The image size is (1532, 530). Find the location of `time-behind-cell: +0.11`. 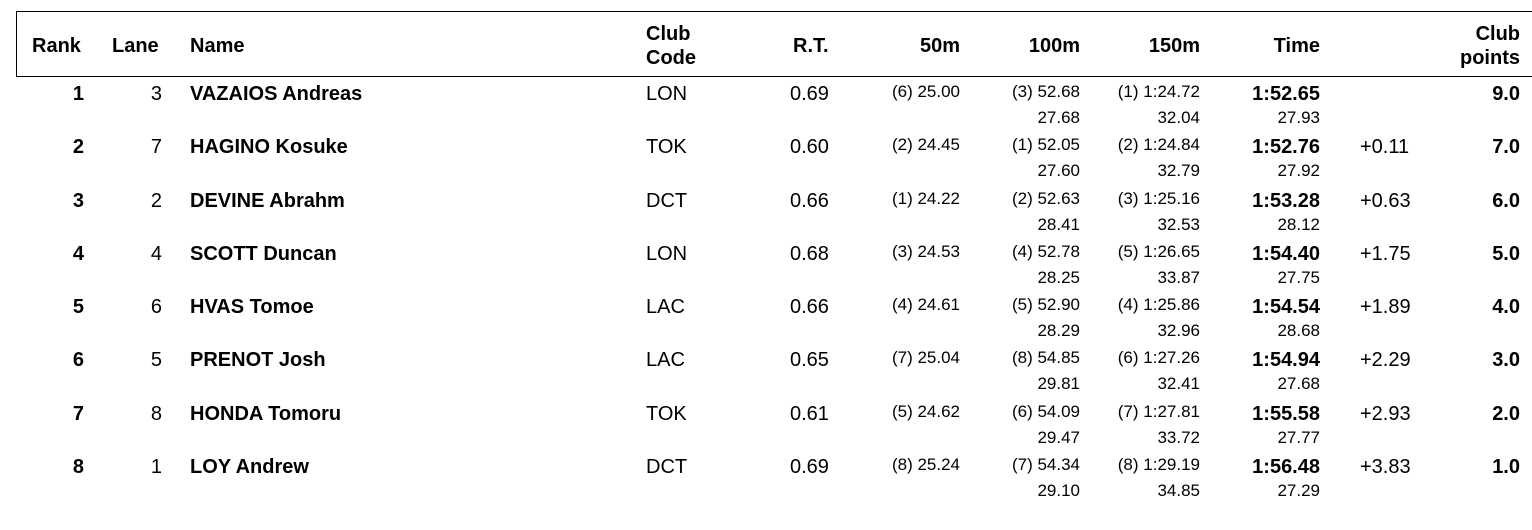

time-behind-cell: +0.11 is located at coordinates (1385, 147).